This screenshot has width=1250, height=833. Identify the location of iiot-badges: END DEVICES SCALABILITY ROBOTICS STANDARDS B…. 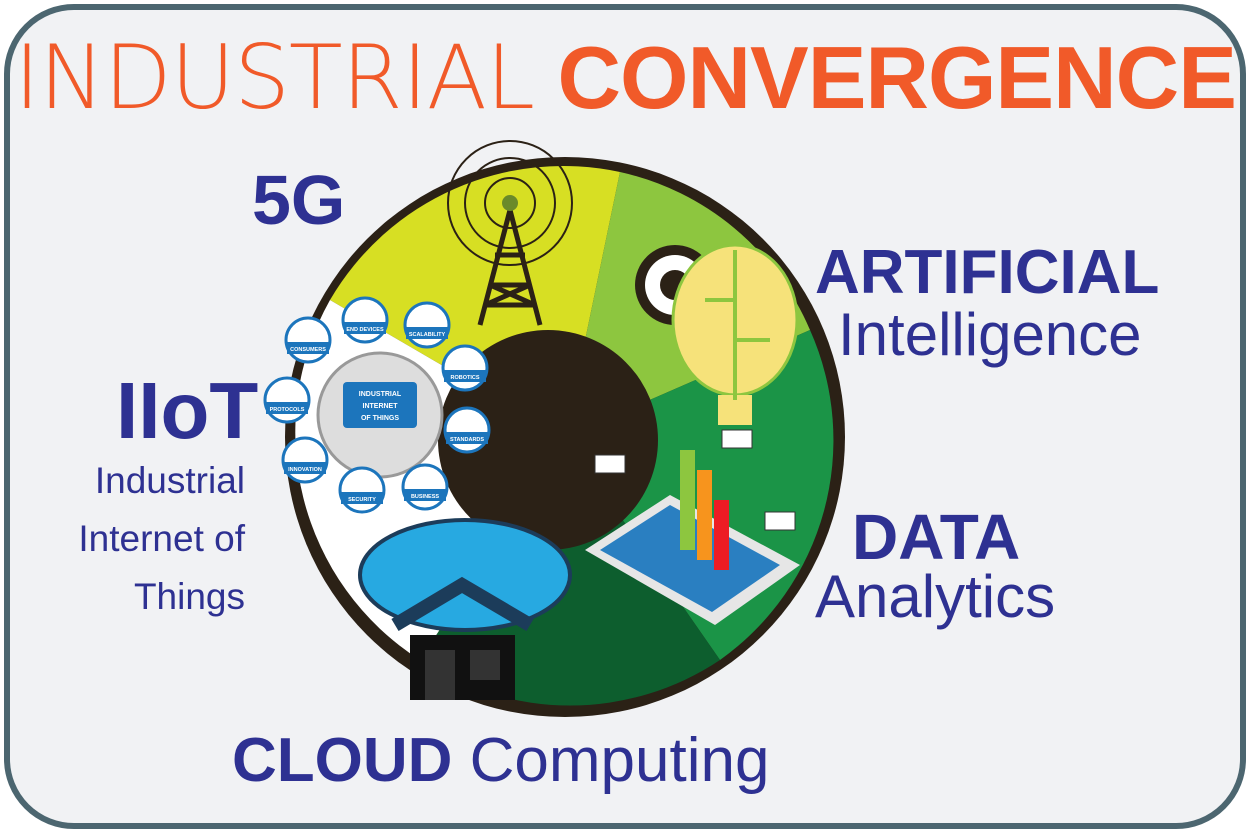
(377, 405).